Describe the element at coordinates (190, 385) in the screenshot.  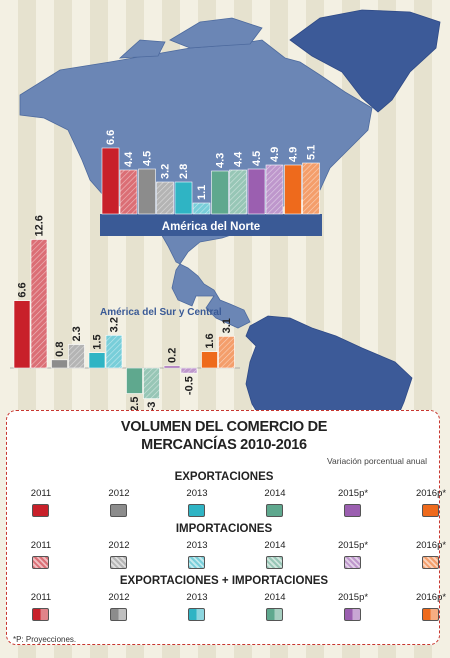
I see `bar-value-label: -0.5` at that location.